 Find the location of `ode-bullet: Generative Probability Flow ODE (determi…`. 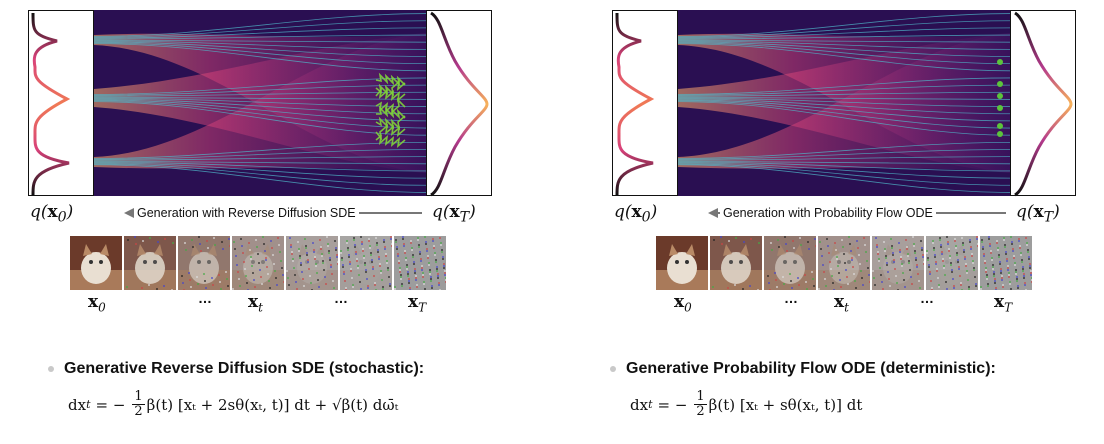

ode-bullet: Generative Probability Flow ODE (determi… is located at coordinates (803, 369).